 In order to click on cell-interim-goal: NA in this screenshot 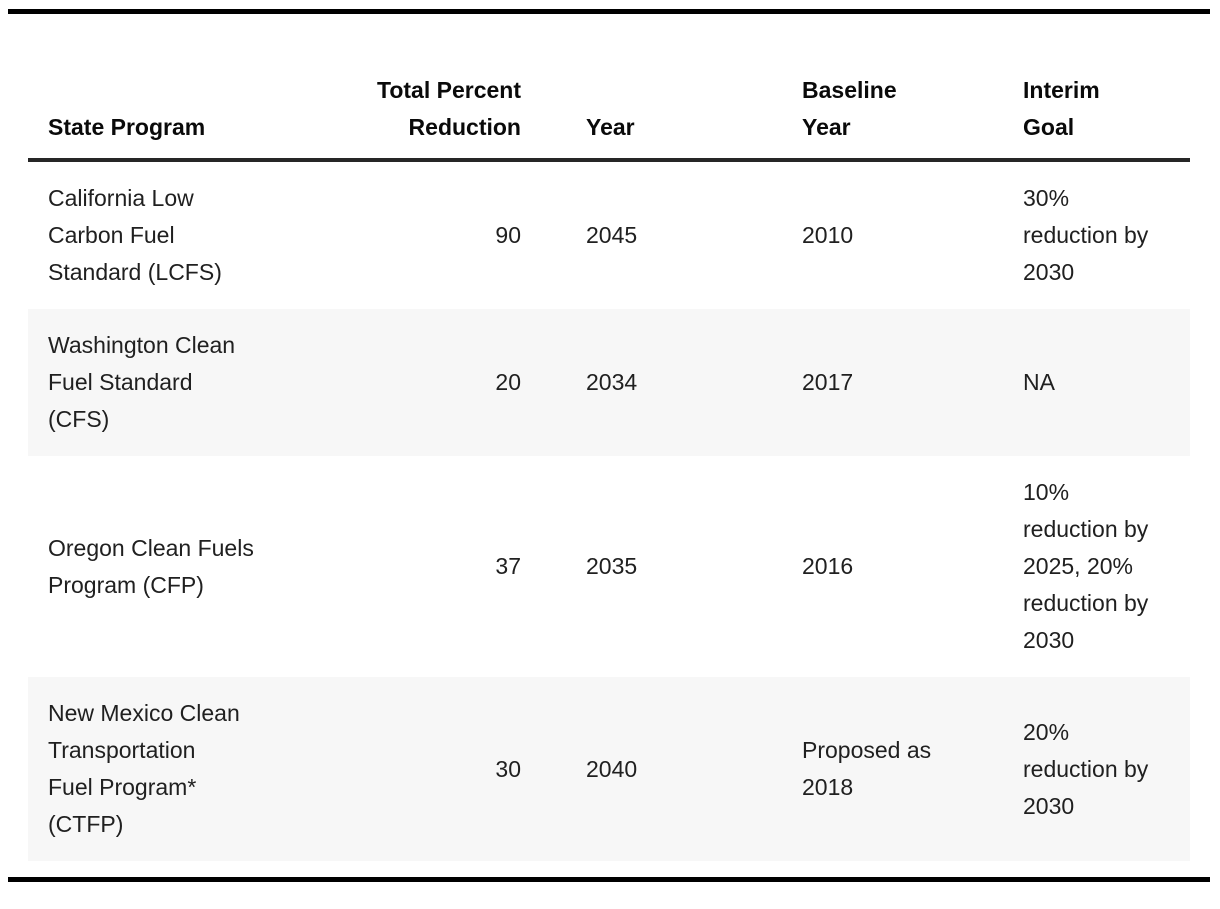, I will do `click(1039, 382)`.